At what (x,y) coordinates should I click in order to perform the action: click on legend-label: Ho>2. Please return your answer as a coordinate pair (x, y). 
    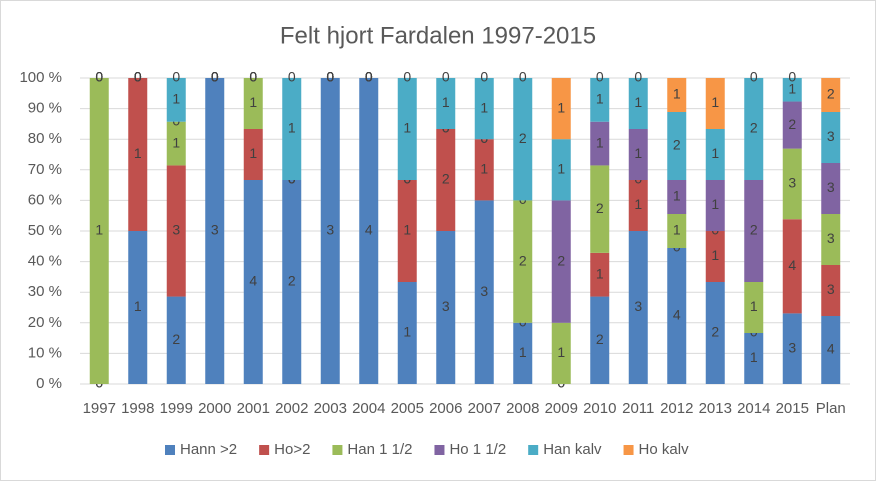
    Looking at the image, I should click on (292, 449).